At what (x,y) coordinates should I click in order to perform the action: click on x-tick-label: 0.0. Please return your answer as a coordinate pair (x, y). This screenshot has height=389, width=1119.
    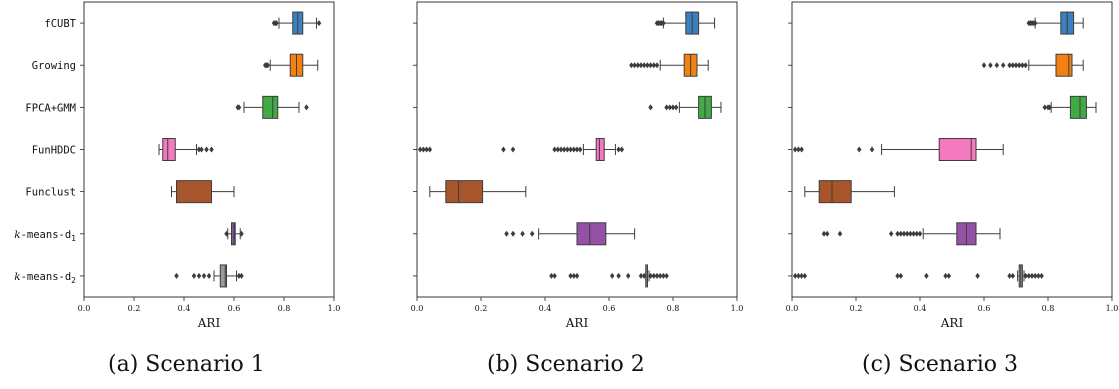
    Looking at the image, I should click on (84, 308).